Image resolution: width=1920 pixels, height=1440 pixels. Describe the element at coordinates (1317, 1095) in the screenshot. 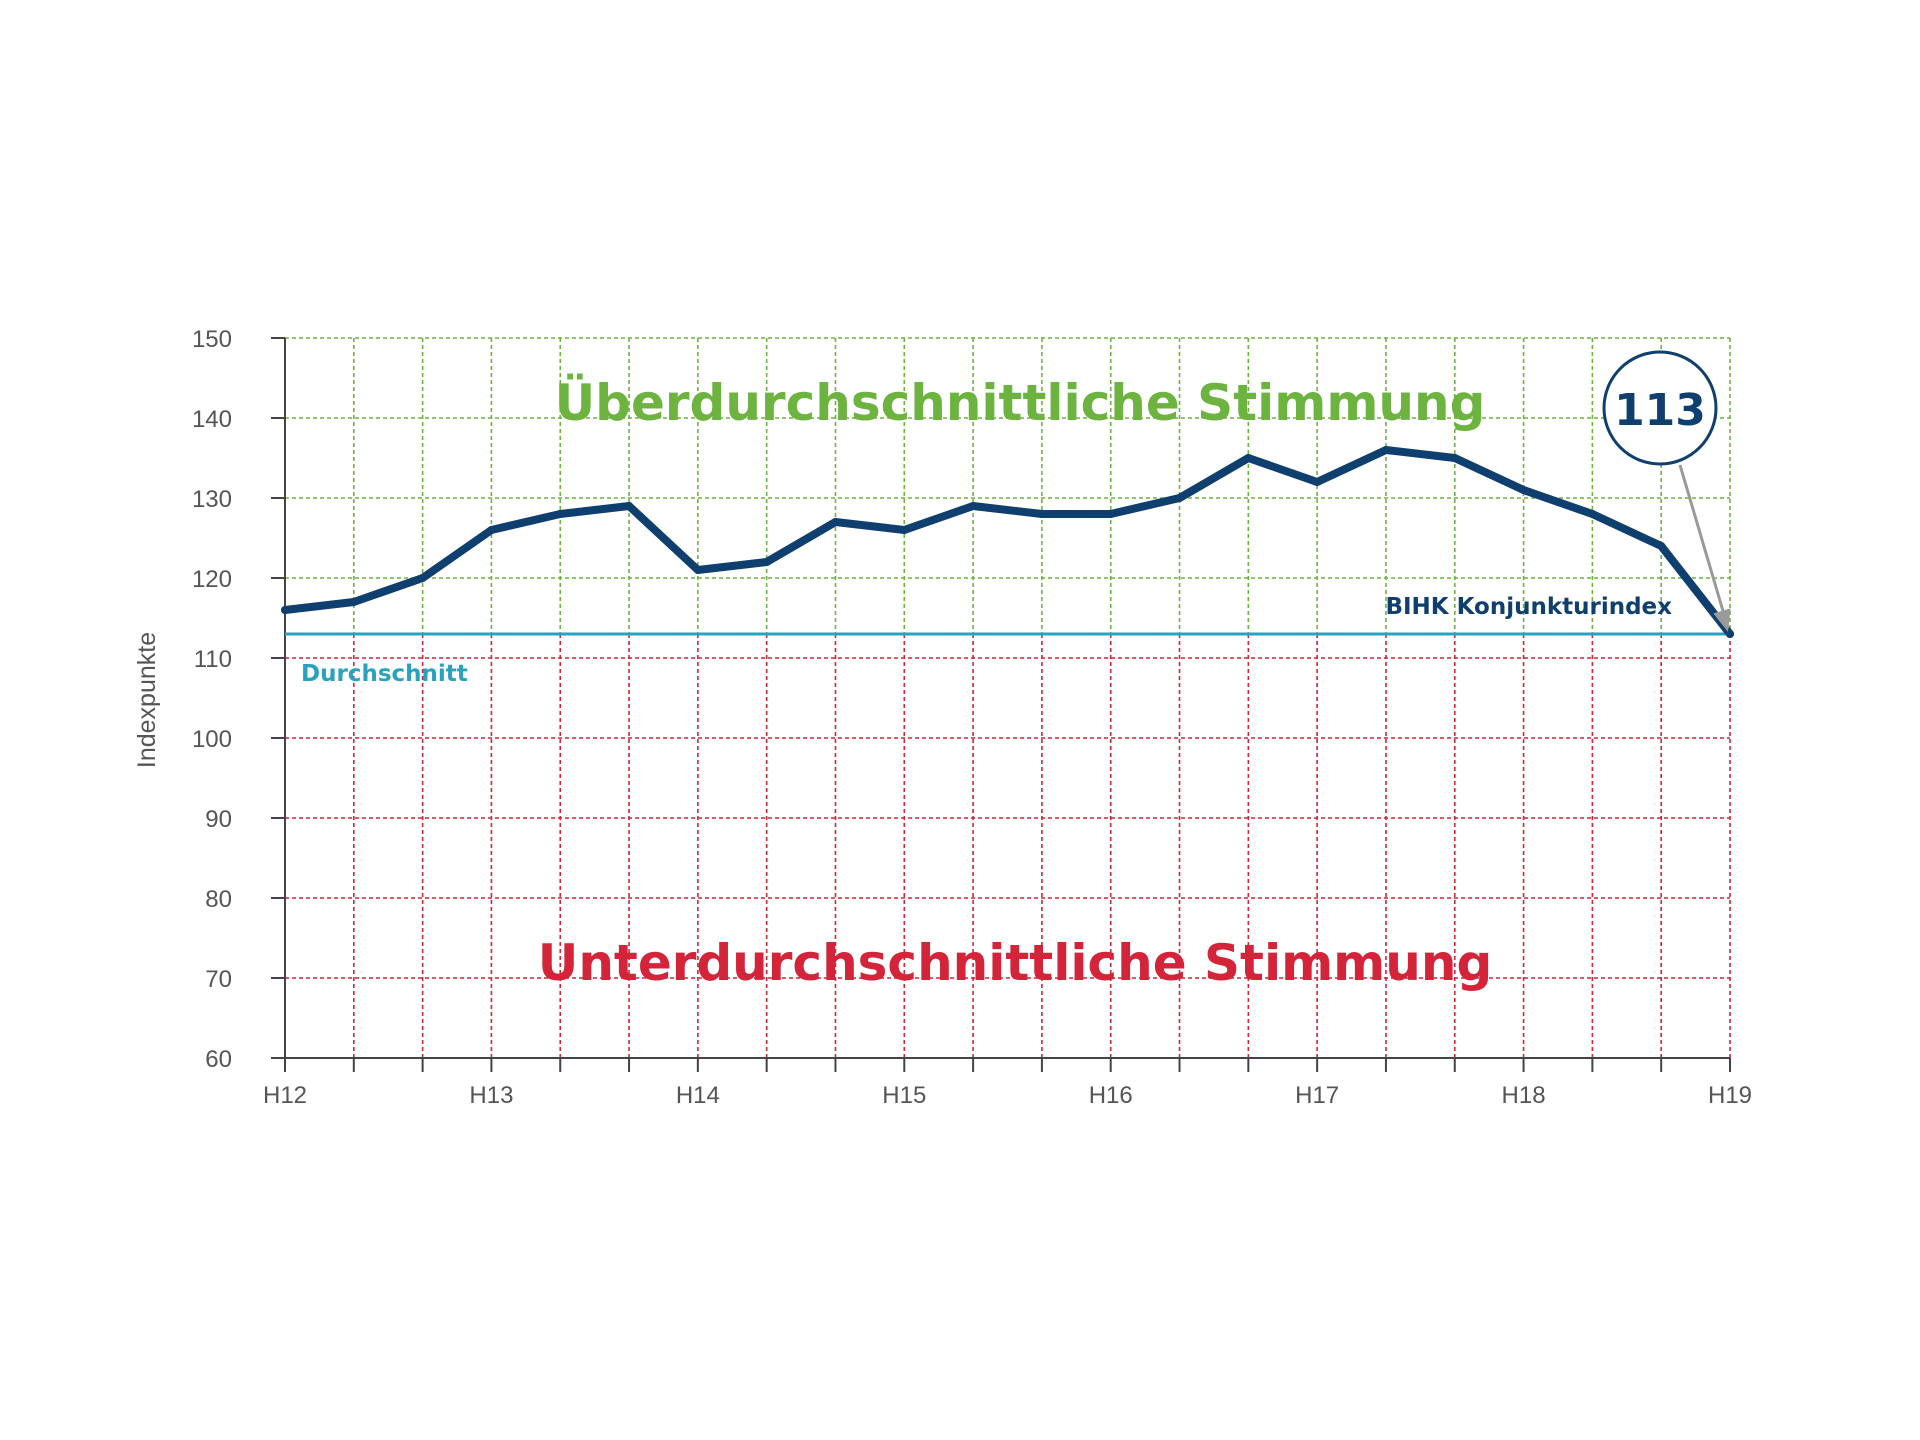

I see `x-tick-label: H17` at that location.